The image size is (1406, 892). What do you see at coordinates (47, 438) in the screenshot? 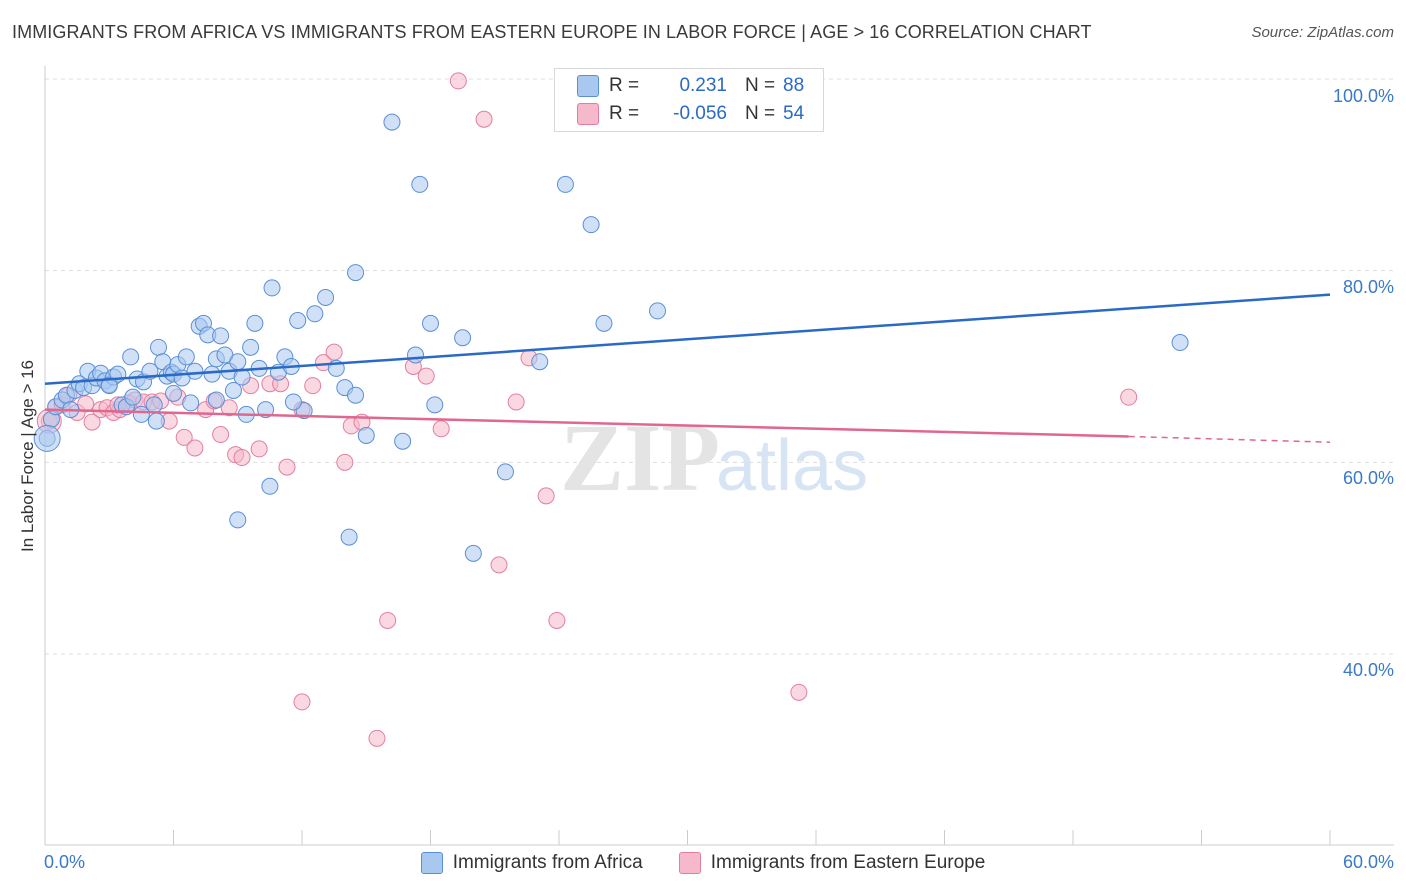
I see `africa-point-large` at bounding box center [47, 438].